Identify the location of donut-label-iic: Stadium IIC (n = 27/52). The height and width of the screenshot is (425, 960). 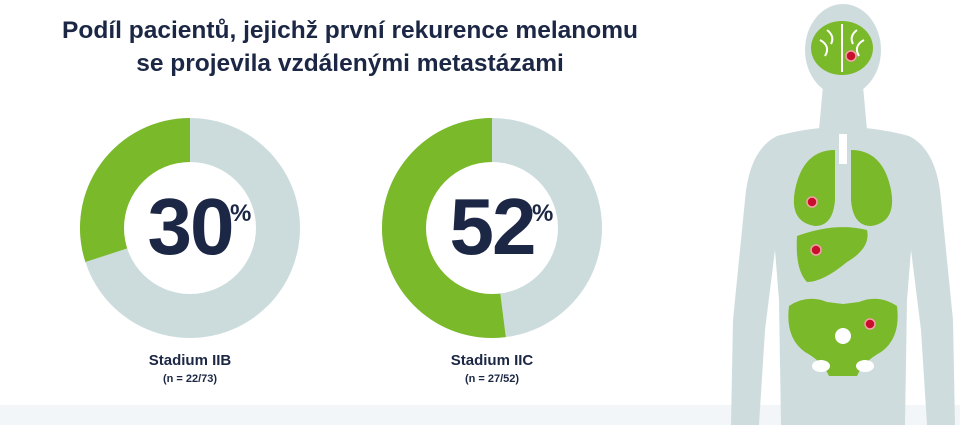
(492, 368).